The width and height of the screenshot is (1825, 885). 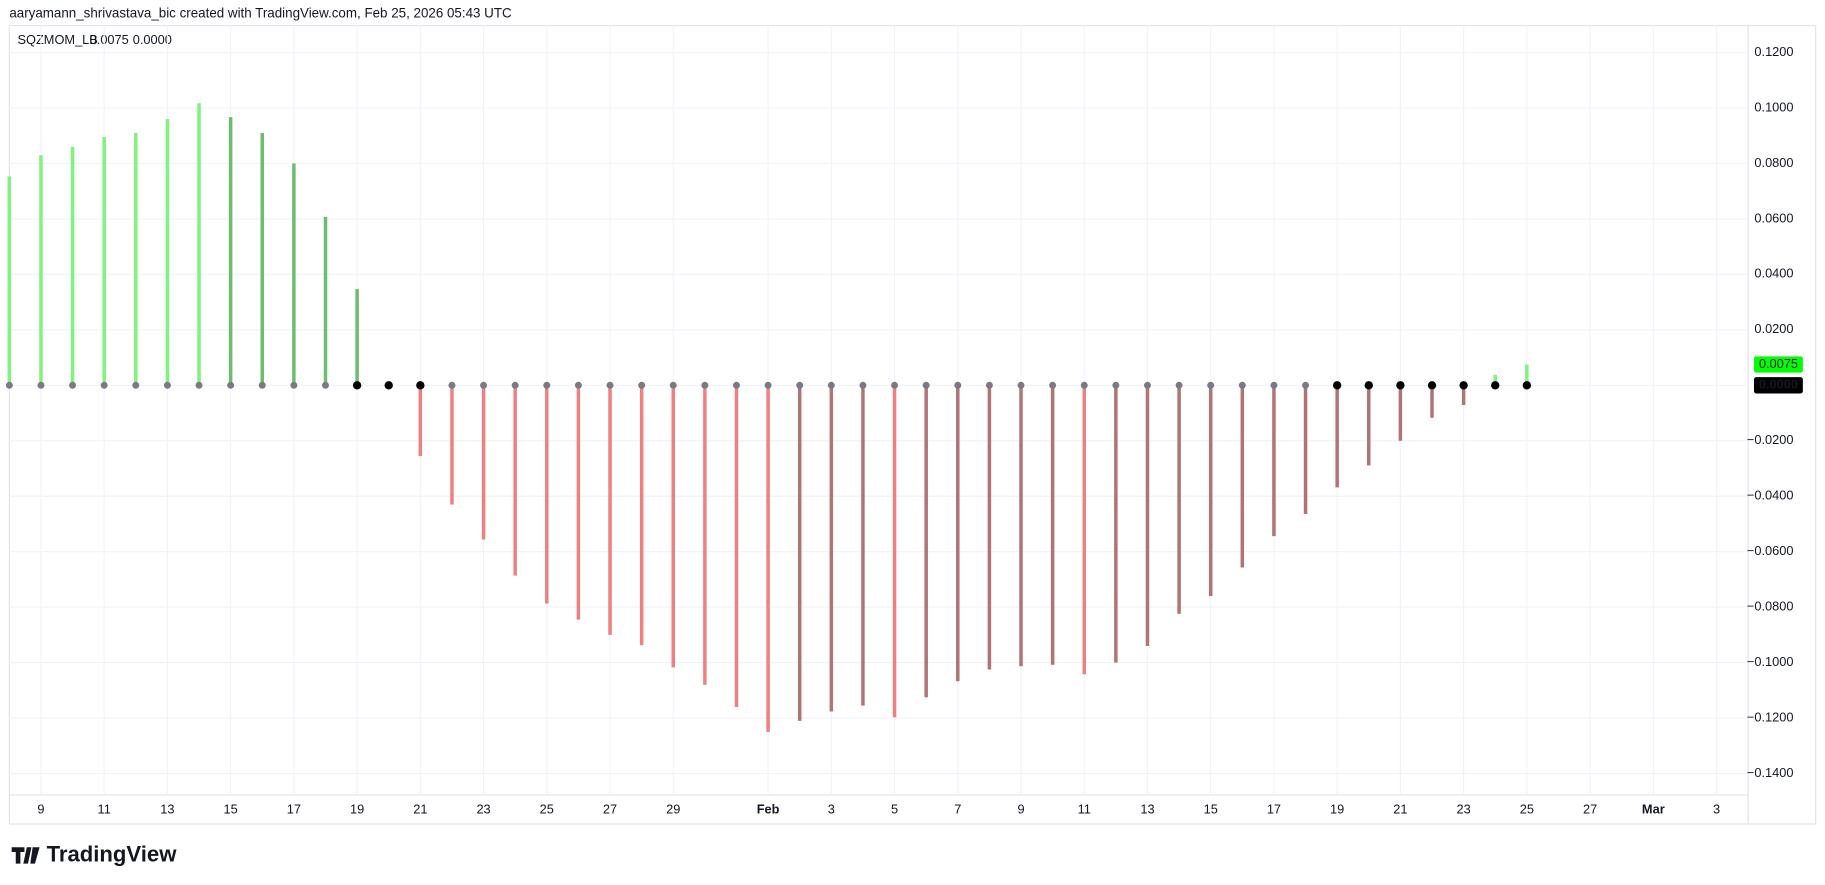 What do you see at coordinates (1773, 273) in the screenshot?
I see `y-tick-label: 0.0400` at bounding box center [1773, 273].